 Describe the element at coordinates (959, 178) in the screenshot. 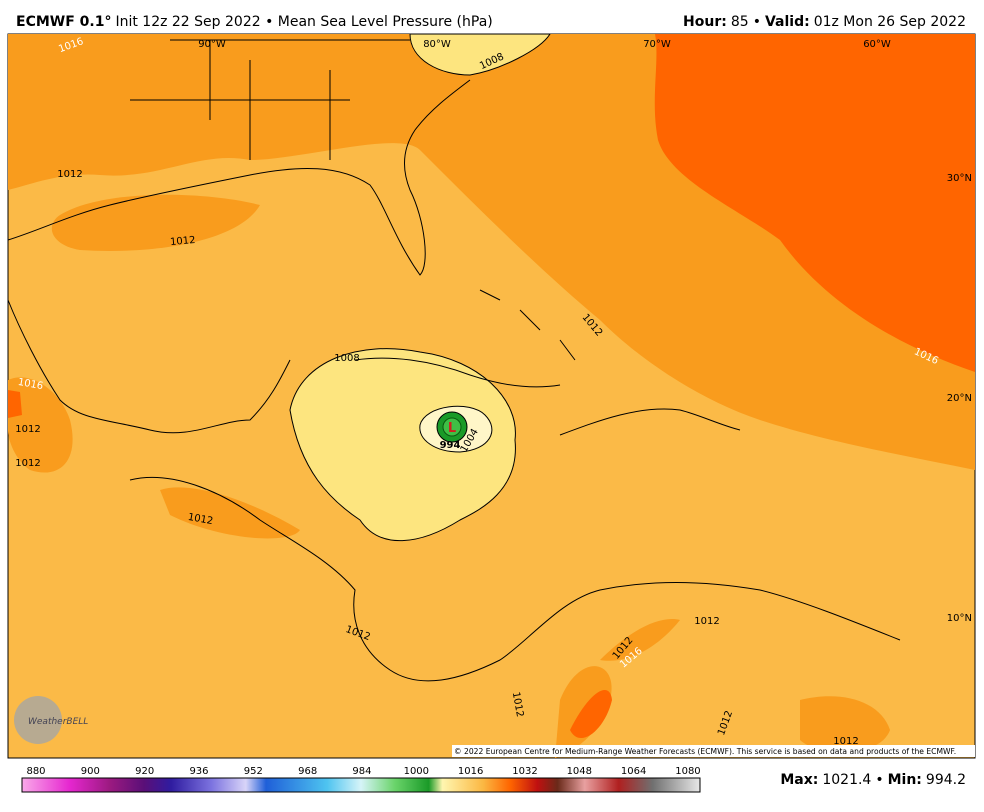

I see `latitude-label: 30°N` at that location.